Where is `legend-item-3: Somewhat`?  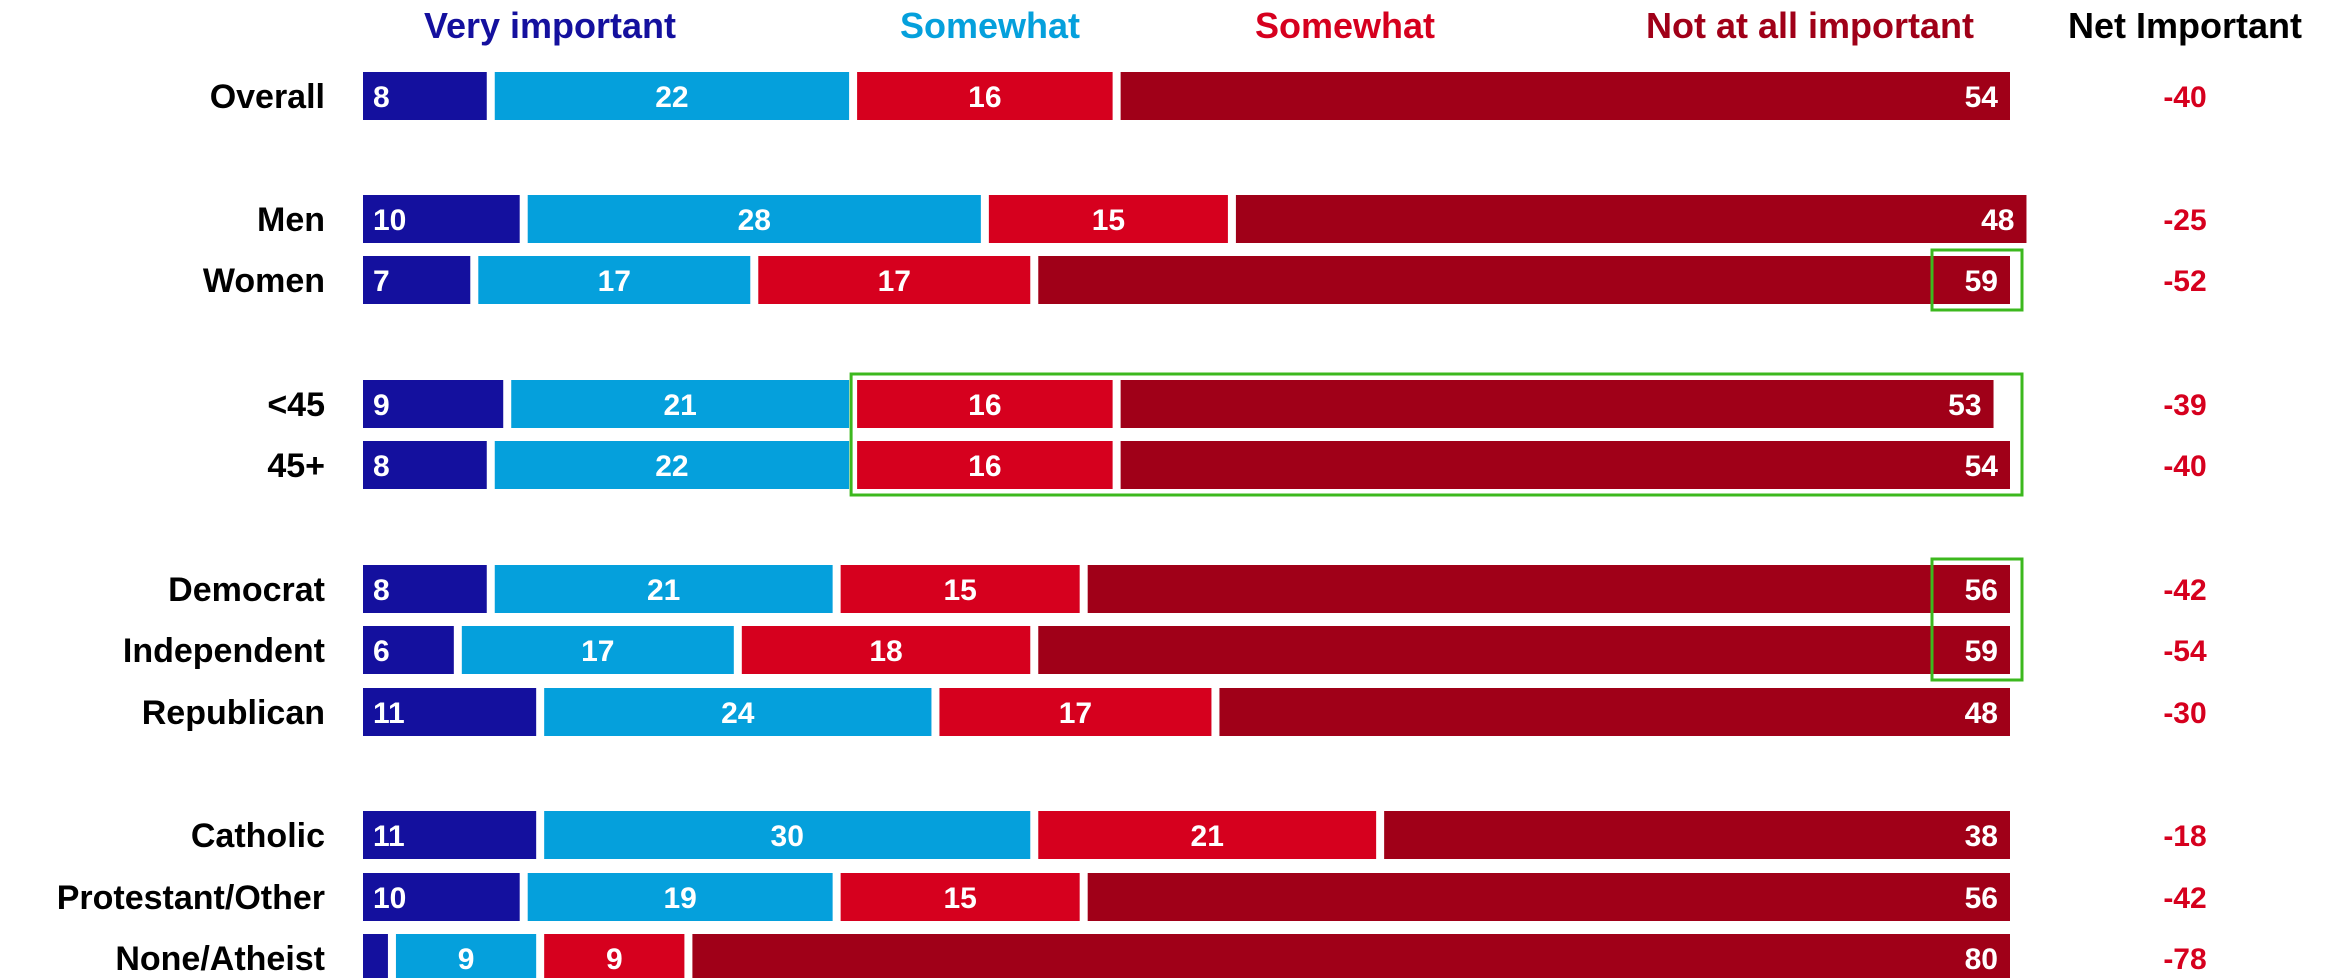 legend-item-3: Somewhat is located at coordinates (1345, 25).